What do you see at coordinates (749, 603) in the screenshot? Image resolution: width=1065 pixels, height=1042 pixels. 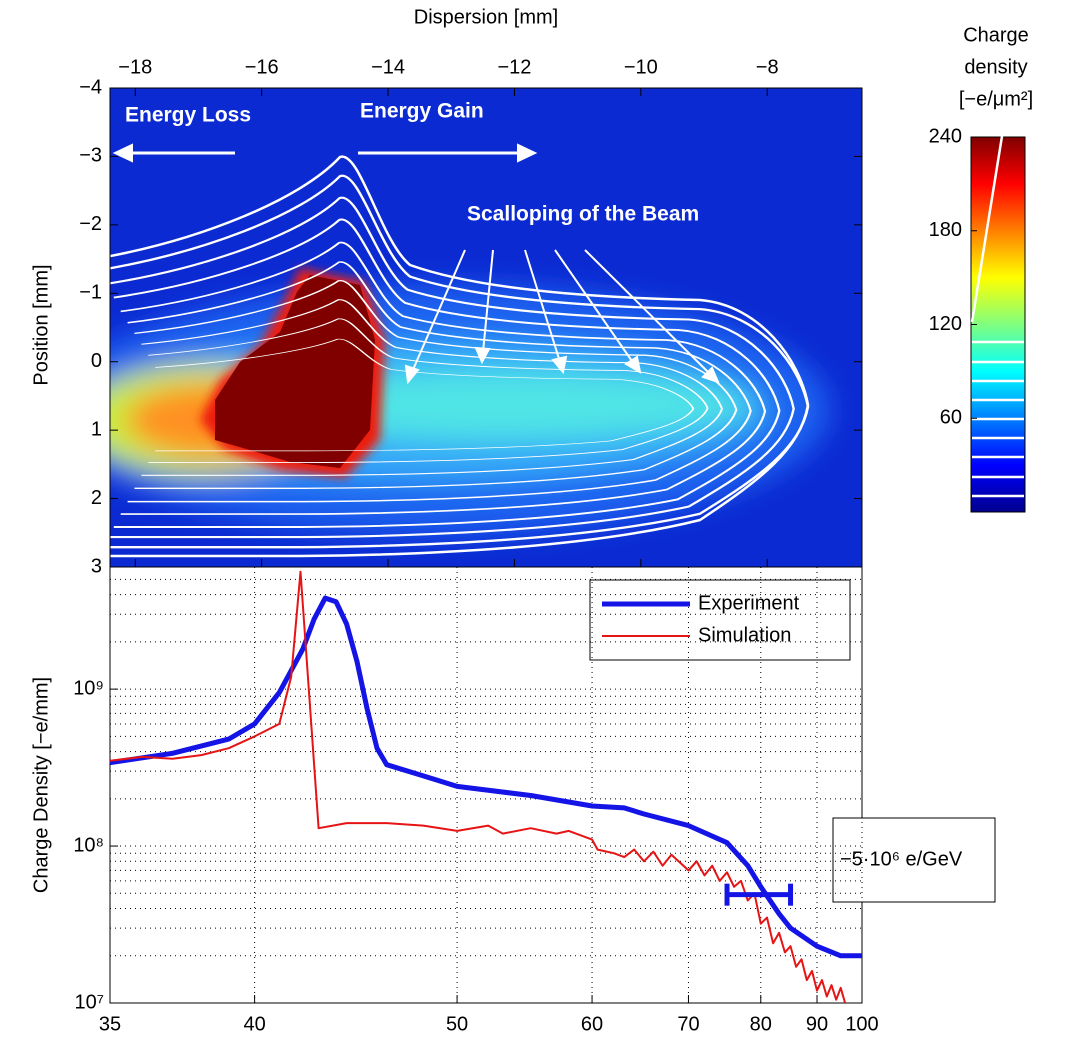 I see `legend-label: Experiment` at bounding box center [749, 603].